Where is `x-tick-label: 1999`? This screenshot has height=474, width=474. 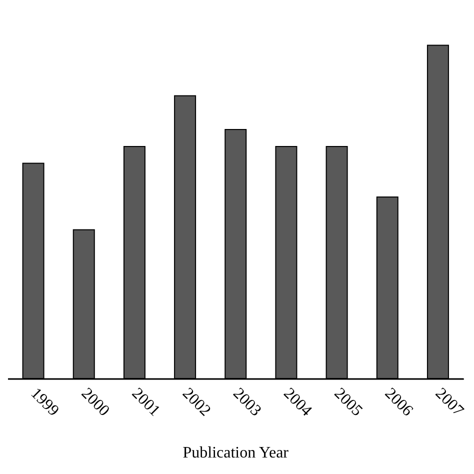 x-tick-label: 1999 is located at coordinates (44, 402).